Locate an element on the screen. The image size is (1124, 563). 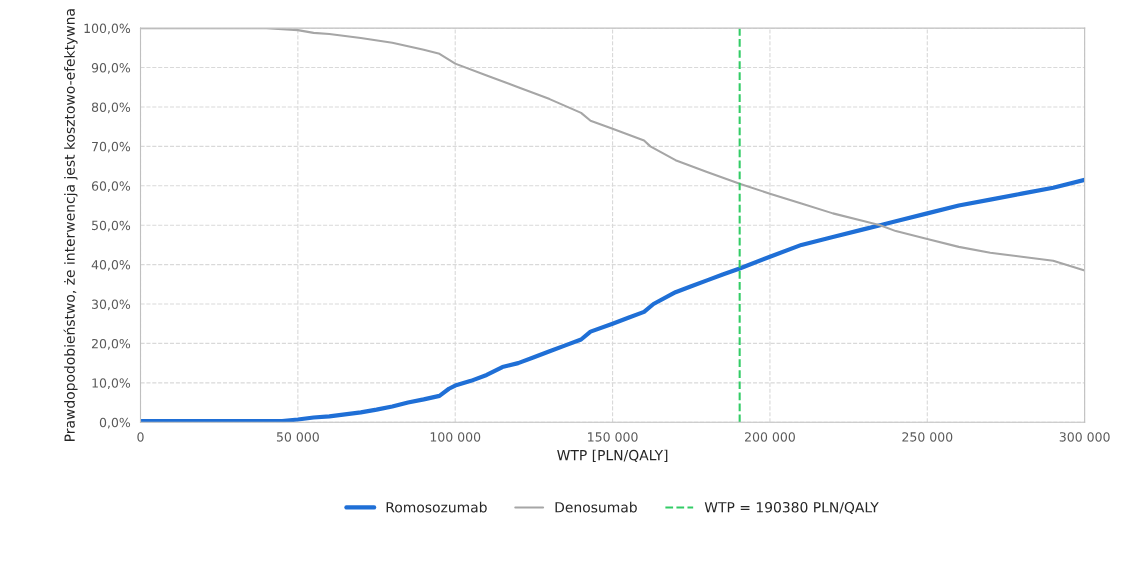
y-tick-label: 90,0% is located at coordinates (111, 68).